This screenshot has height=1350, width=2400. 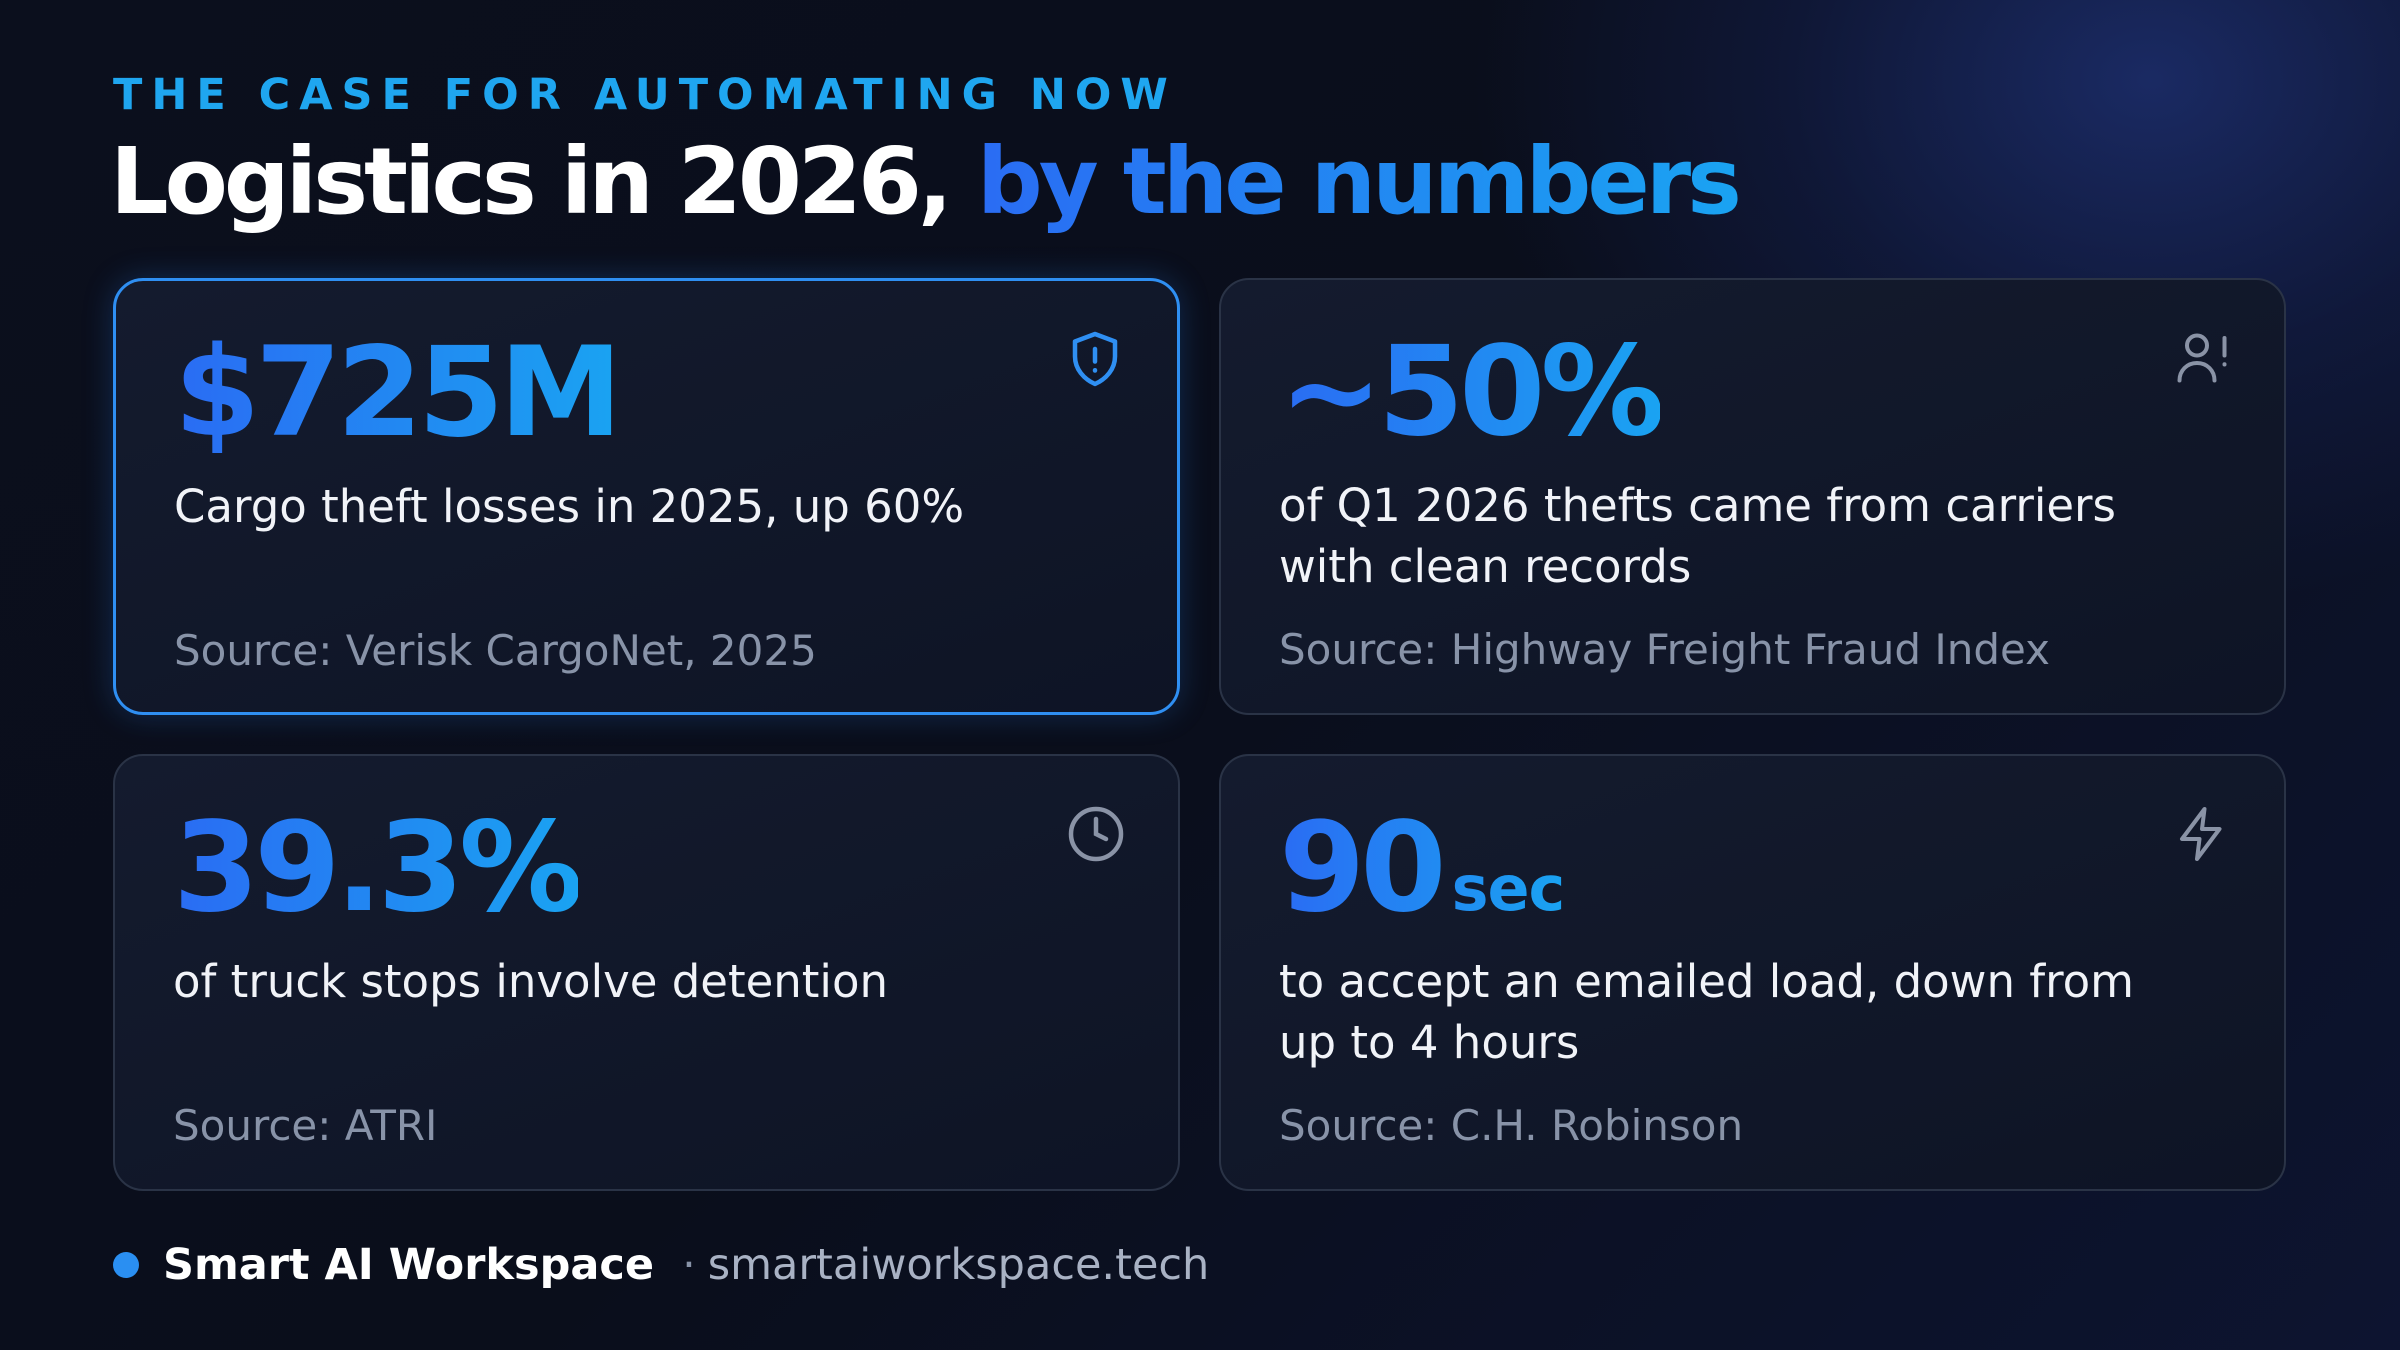 What do you see at coordinates (1360, 868) in the screenshot?
I see `stat-value: 90` at bounding box center [1360, 868].